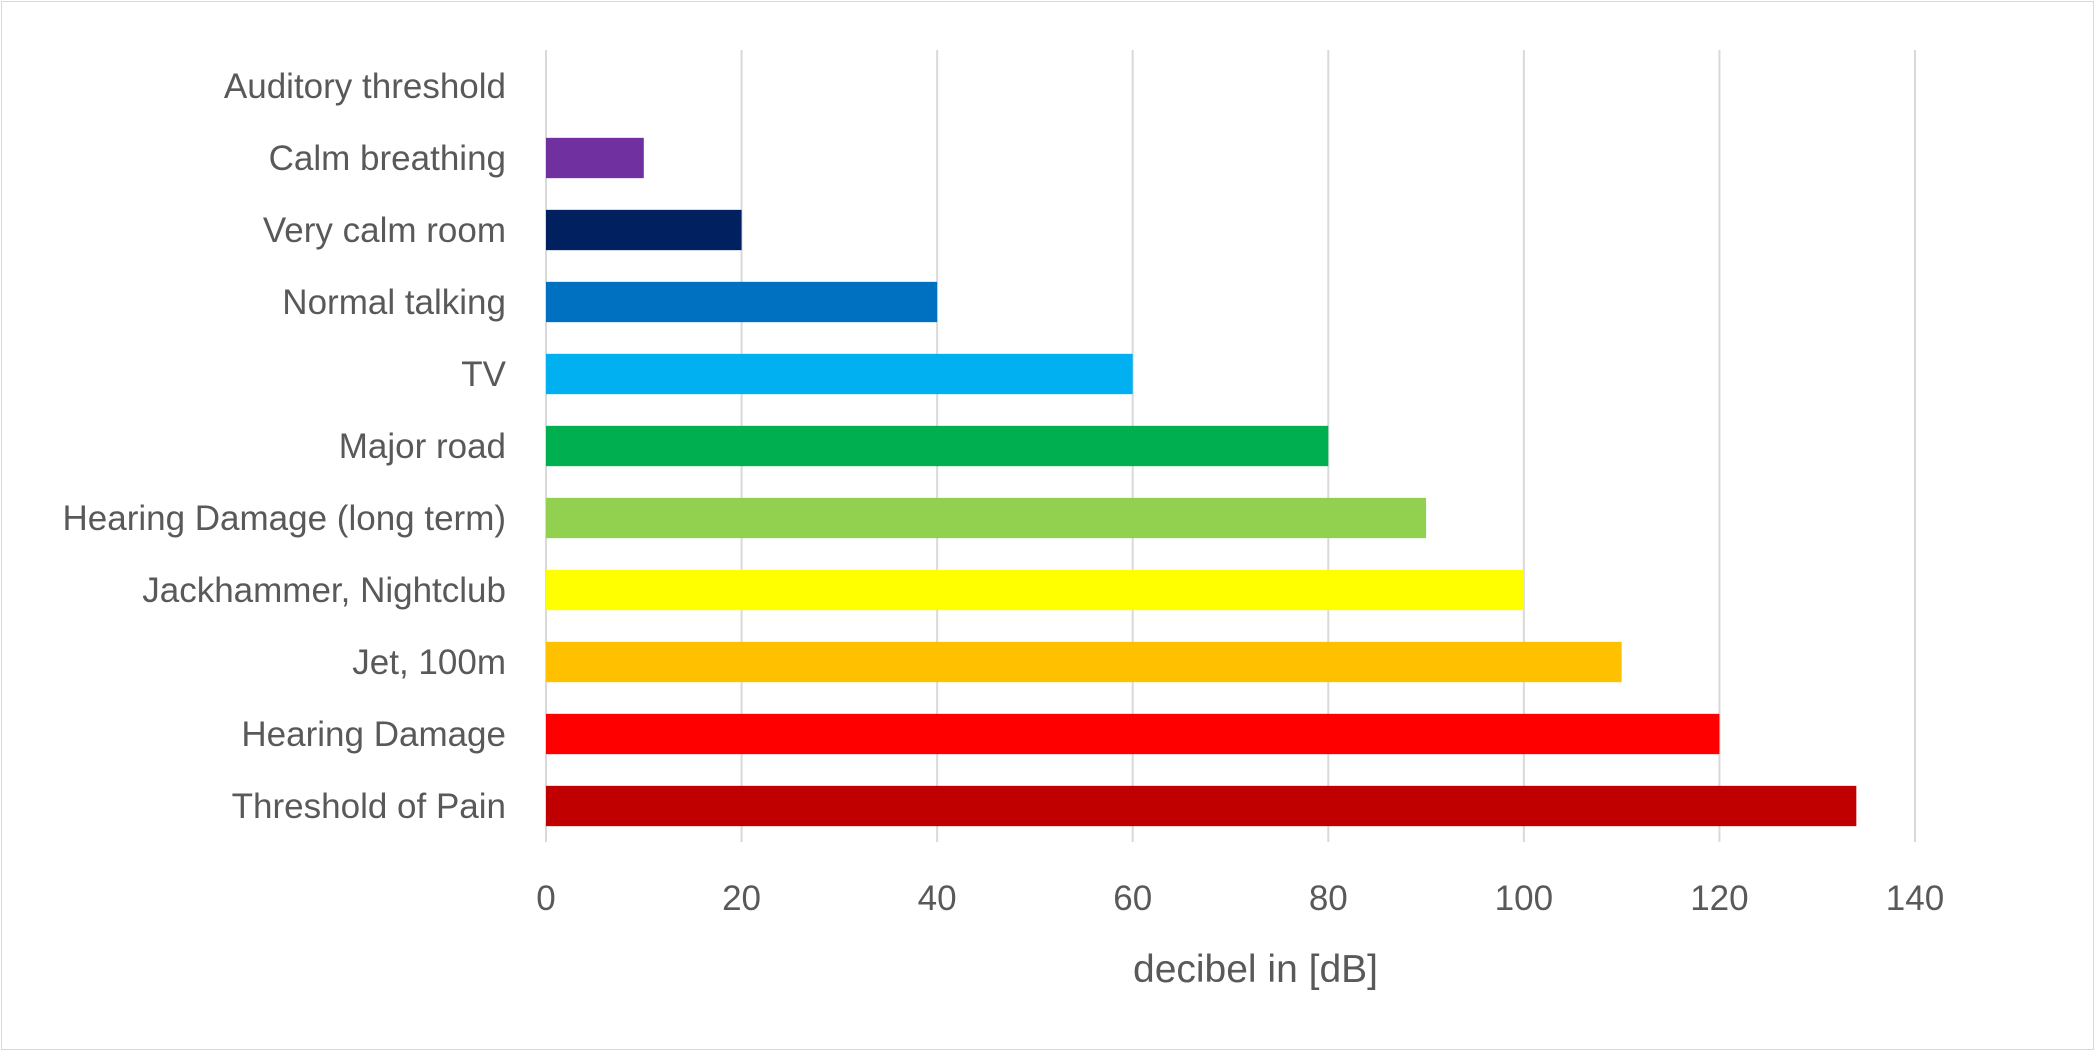 This screenshot has height=1053, width=2097. What do you see at coordinates (1240, 898) in the screenshot?
I see `x-tick-labels: 0 20 40 60 80 100 120 140` at bounding box center [1240, 898].